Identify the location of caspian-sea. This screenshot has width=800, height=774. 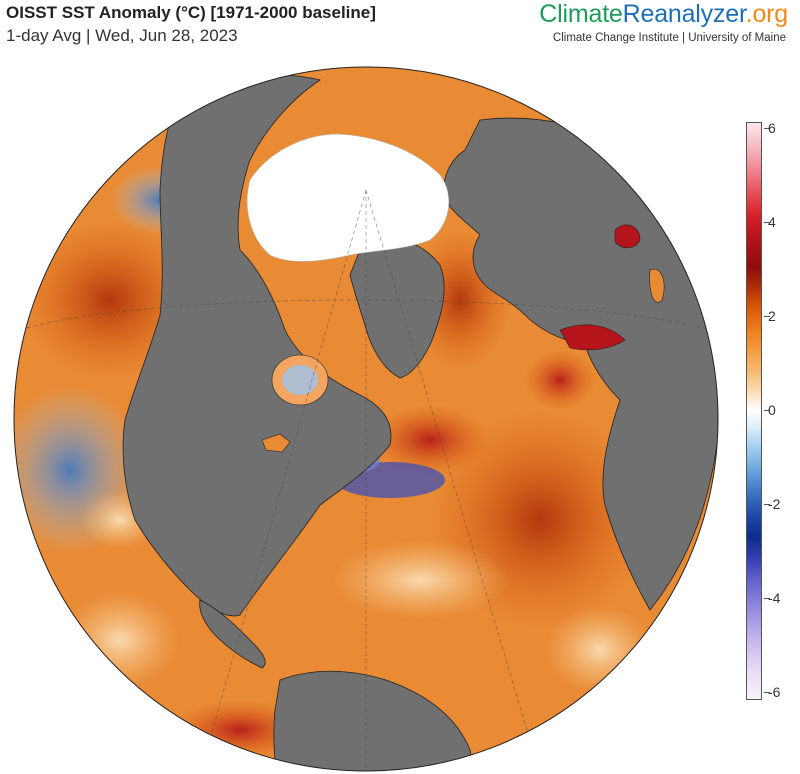
(657, 285).